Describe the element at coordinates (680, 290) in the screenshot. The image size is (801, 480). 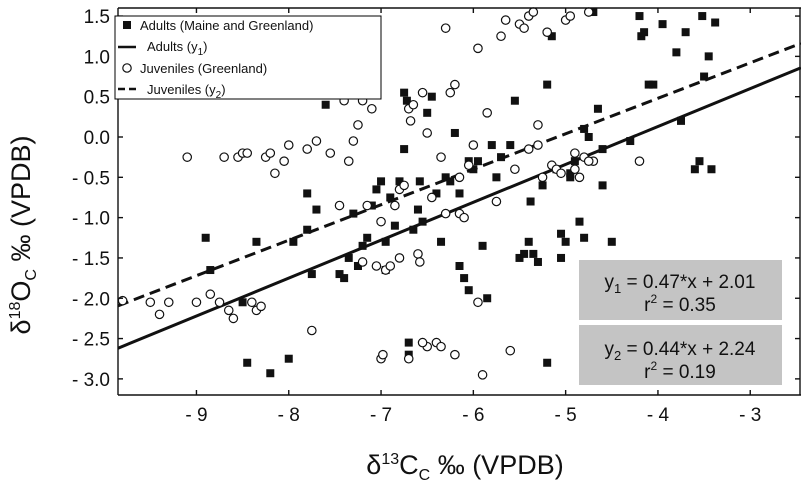
I see `equation-box-adults: y1 = 0.47*x + 2.01 r2 = 0.35` at that location.